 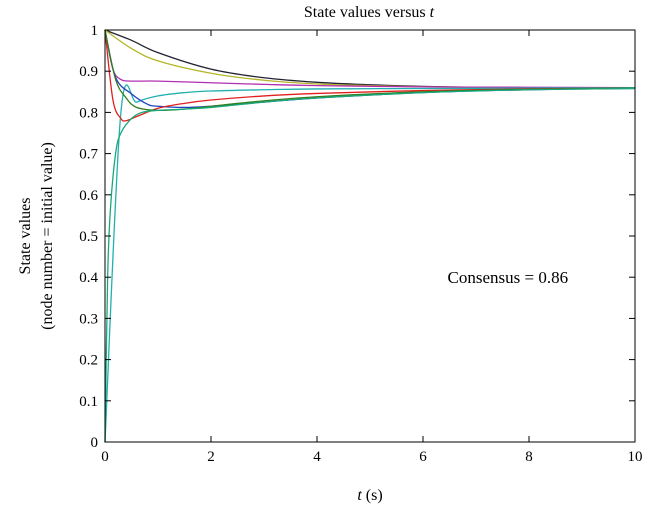 I want to click on x-tick-label: 8, so click(x=529, y=457).